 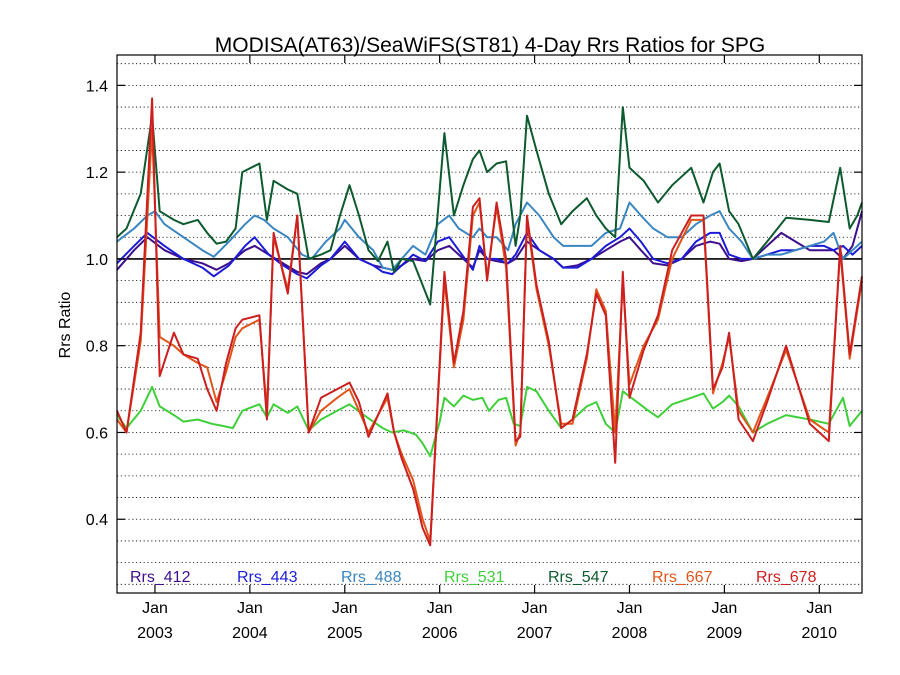 I want to click on legend-entry: Rrs_547, so click(x=578, y=577).